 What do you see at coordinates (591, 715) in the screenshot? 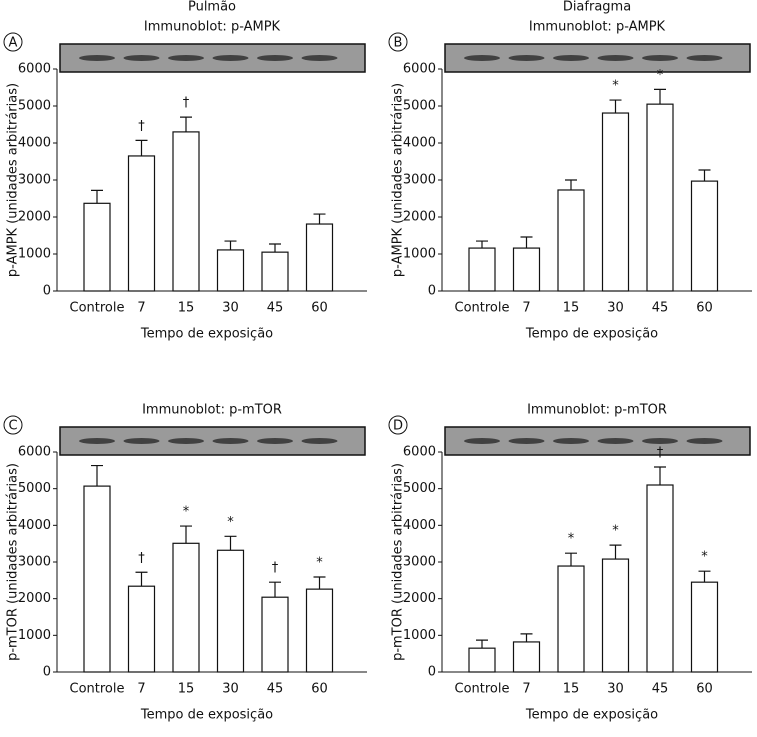
I see `x-axis-label: Tempo de exposição` at bounding box center [591, 715].